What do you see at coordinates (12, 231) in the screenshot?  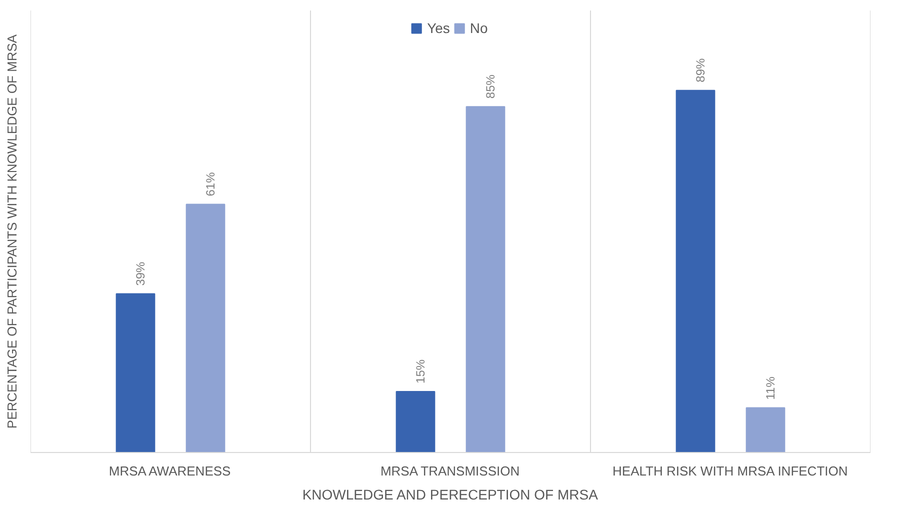 I see `y-axis-title: PERCENTAGE OF PARTICIPANTS WITH KNOWLEDGE OF MRSA` at bounding box center [12, 231].